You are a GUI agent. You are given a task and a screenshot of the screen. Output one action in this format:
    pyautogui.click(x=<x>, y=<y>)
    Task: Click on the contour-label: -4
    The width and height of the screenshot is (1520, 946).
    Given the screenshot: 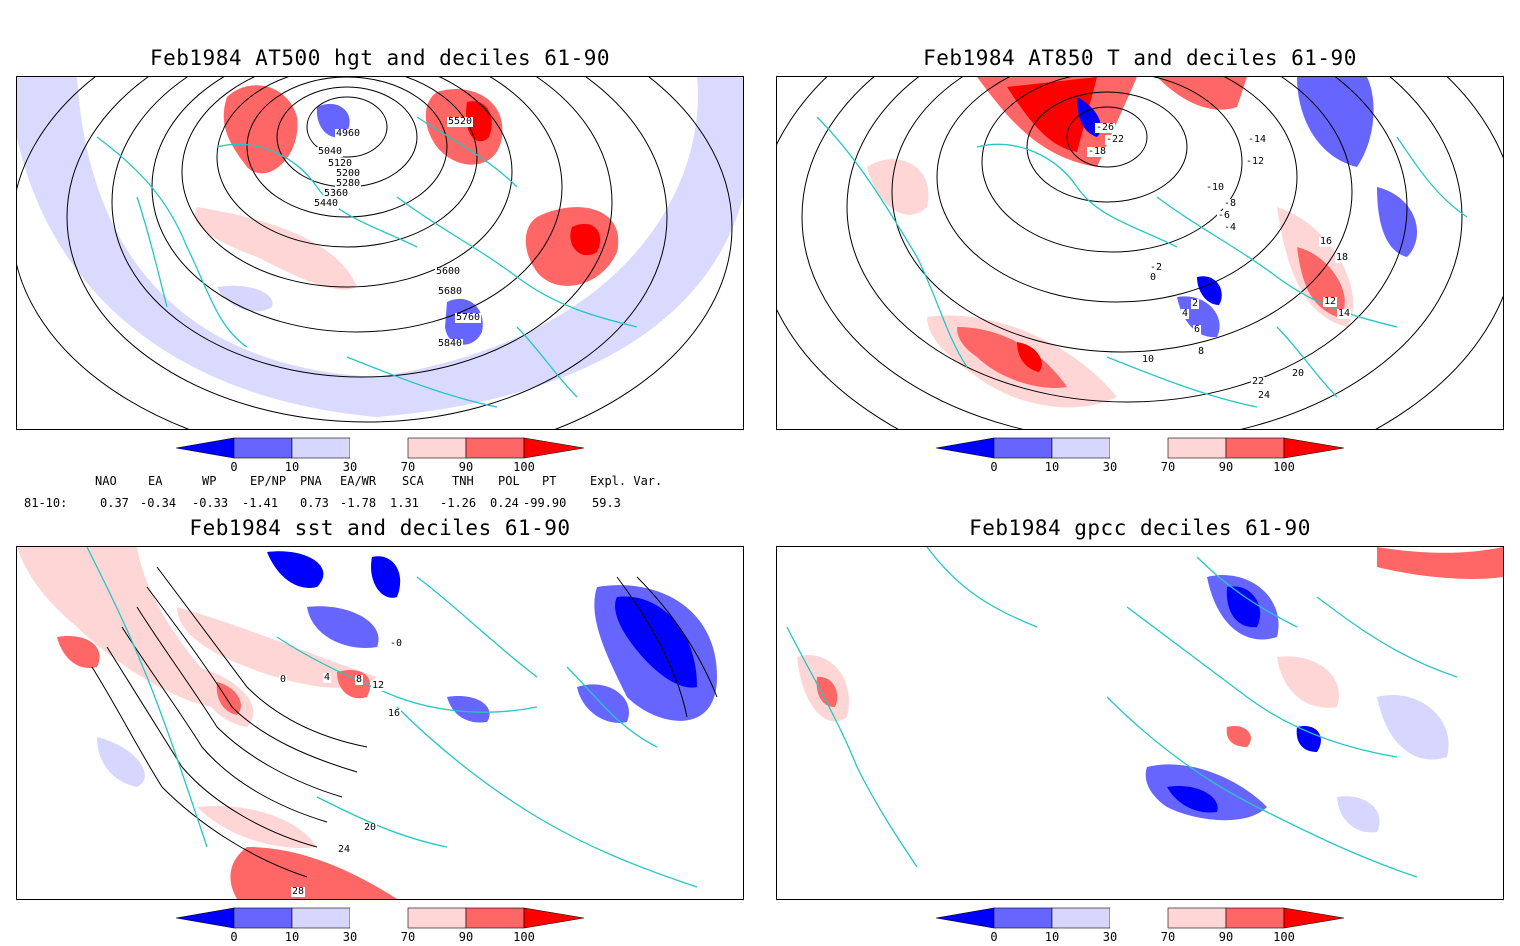 What is the action you would take?
    pyautogui.click(x=1230, y=227)
    